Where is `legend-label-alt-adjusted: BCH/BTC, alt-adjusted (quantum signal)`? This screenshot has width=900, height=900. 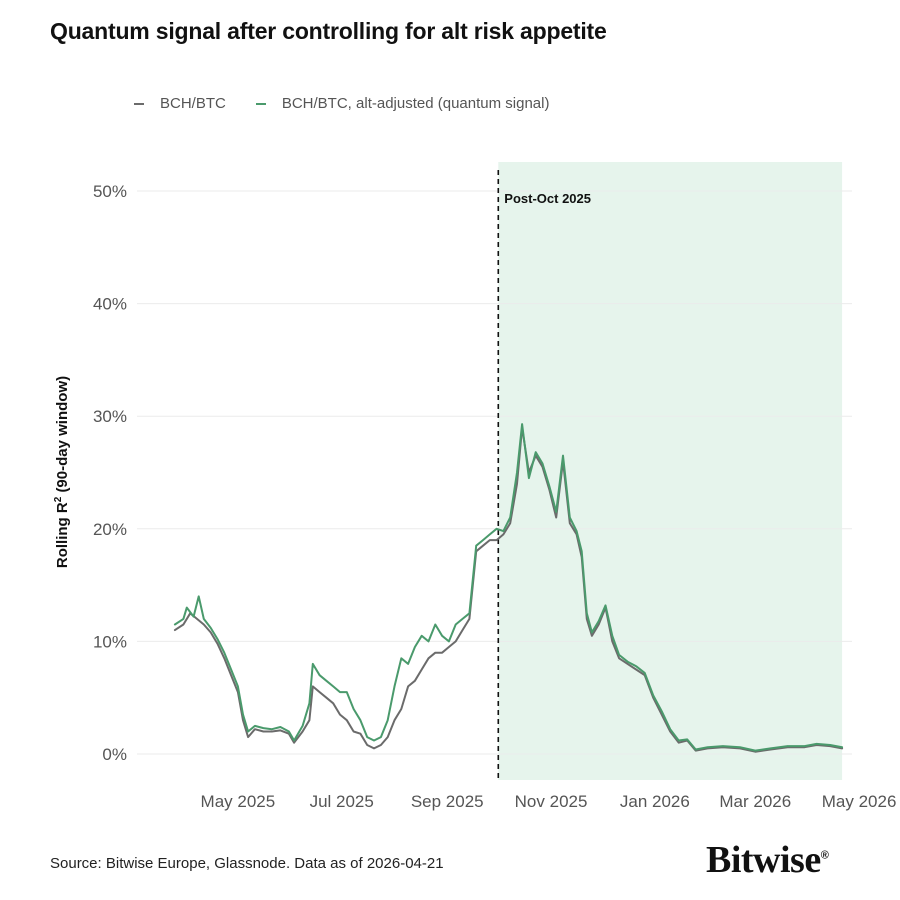 legend-label-alt-adjusted: BCH/BTC, alt-adjusted (quantum signal) is located at coordinates (415, 103).